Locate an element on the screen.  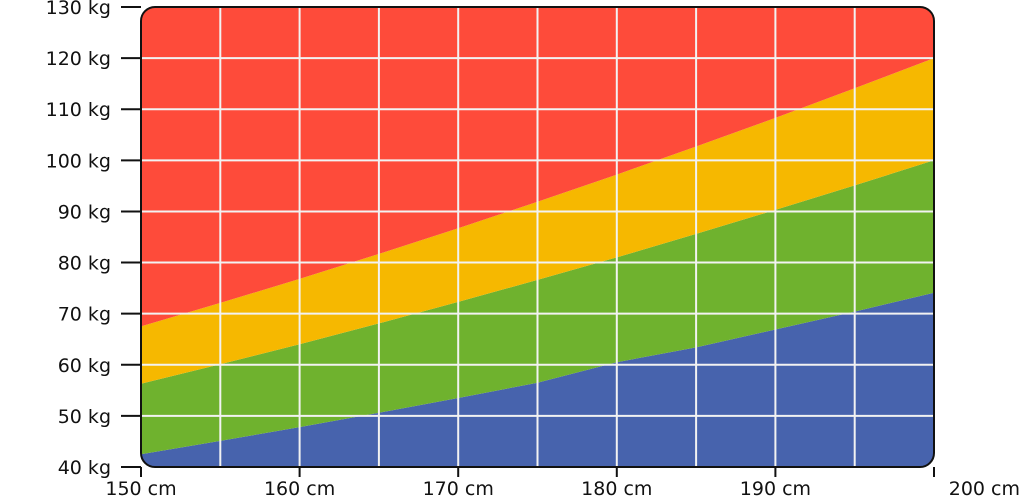
x-tick-label: 150 cm is located at coordinates (140, 489).